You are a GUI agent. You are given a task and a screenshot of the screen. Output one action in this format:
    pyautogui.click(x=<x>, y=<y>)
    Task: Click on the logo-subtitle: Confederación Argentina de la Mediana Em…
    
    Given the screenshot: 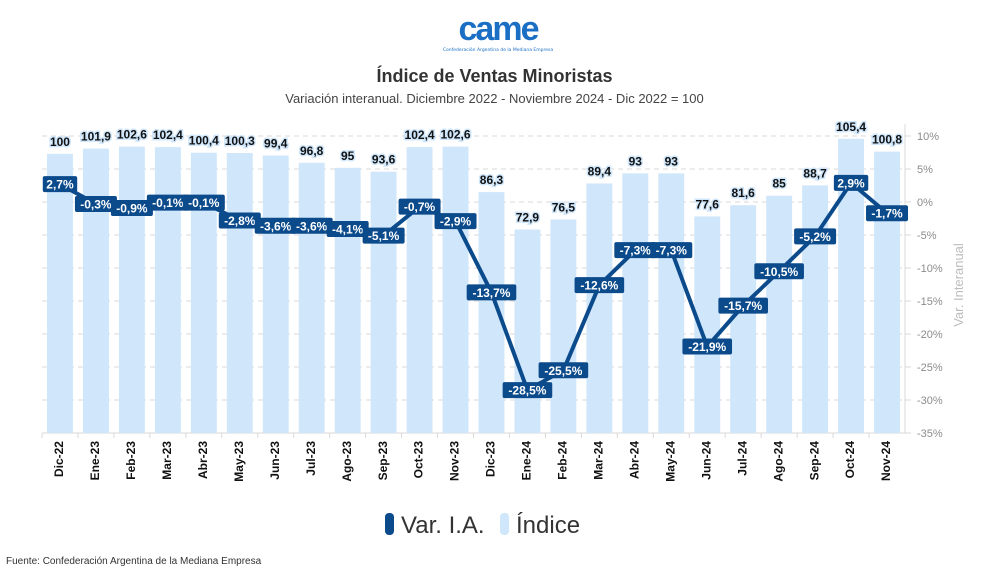 What is the action you would take?
    pyautogui.click(x=498, y=50)
    